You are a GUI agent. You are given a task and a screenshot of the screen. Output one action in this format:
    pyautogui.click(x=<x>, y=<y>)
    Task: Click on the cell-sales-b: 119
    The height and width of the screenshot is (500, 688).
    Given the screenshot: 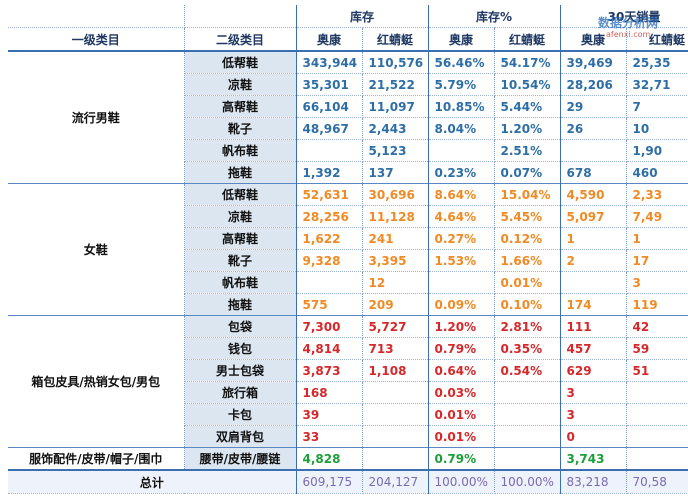 What is the action you would take?
    pyautogui.click(x=657, y=304)
    